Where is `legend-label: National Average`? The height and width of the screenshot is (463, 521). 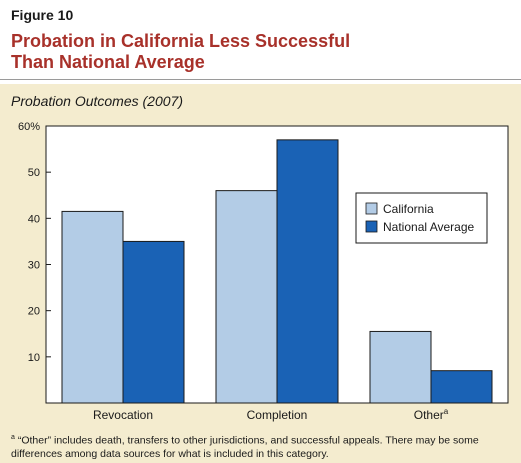 legend-label: National Average is located at coordinates (429, 227).